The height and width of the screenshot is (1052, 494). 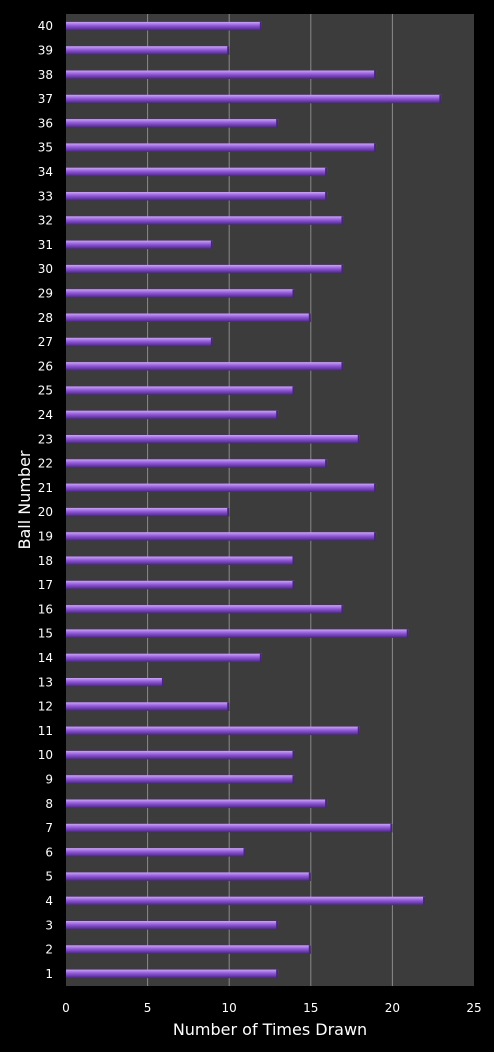 What do you see at coordinates (45, 75) in the screenshot?
I see `y-tick-label: 38` at bounding box center [45, 75].